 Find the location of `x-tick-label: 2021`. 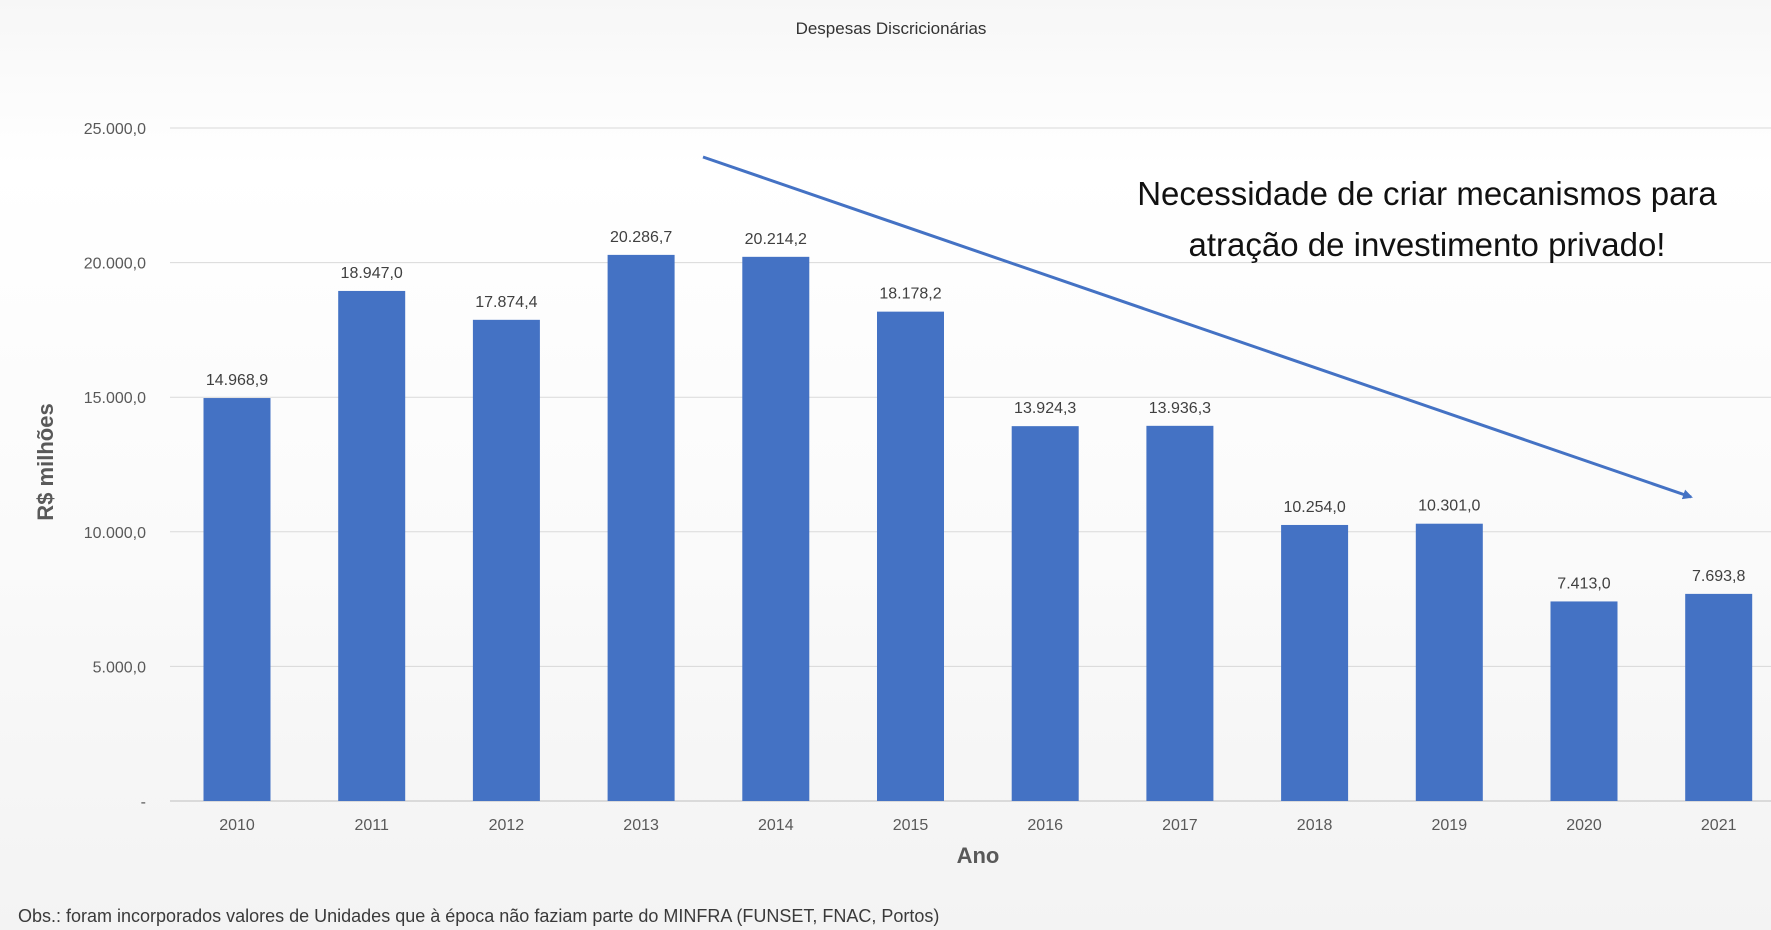

x-tick-label: 2021 is located at coordinates (1719, 825).